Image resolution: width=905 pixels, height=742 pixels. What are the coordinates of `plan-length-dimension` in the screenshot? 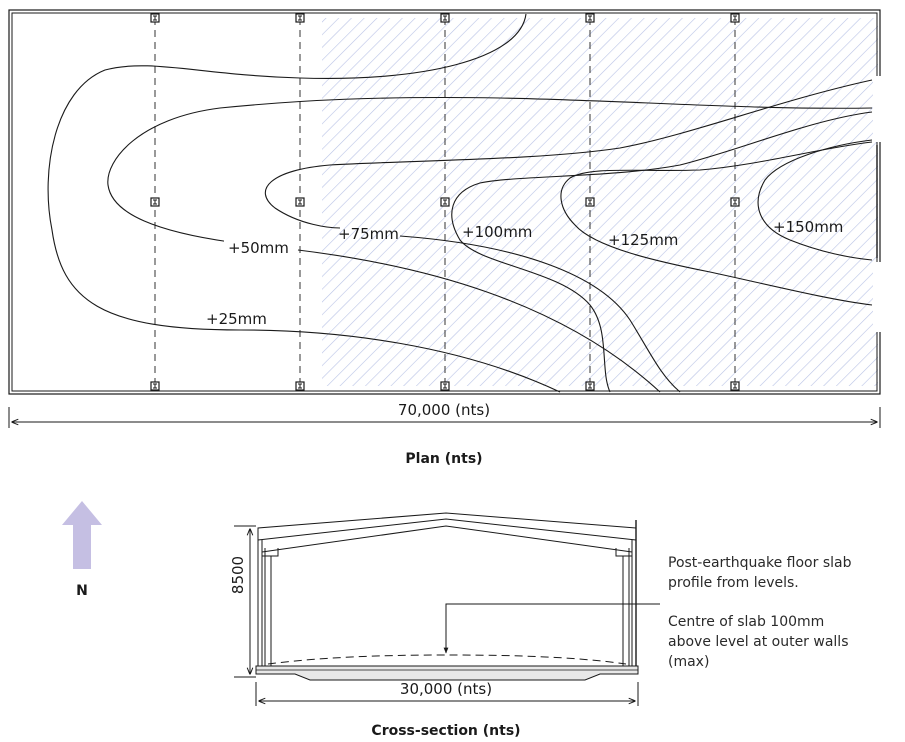 It's located at (444, 417).